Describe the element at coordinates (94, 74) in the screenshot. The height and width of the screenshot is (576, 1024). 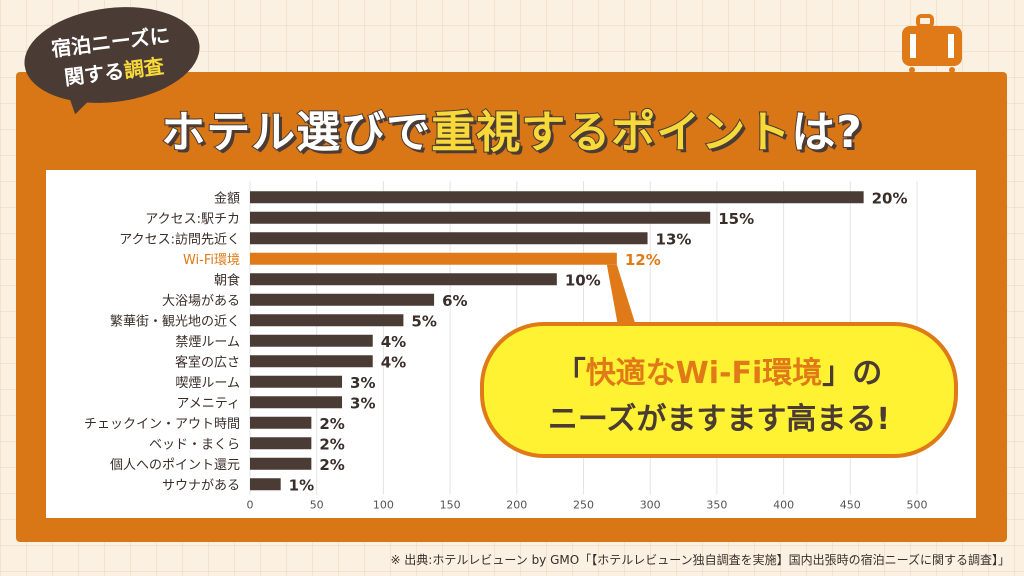
I see `badge-line2-text: 関する` at that location.